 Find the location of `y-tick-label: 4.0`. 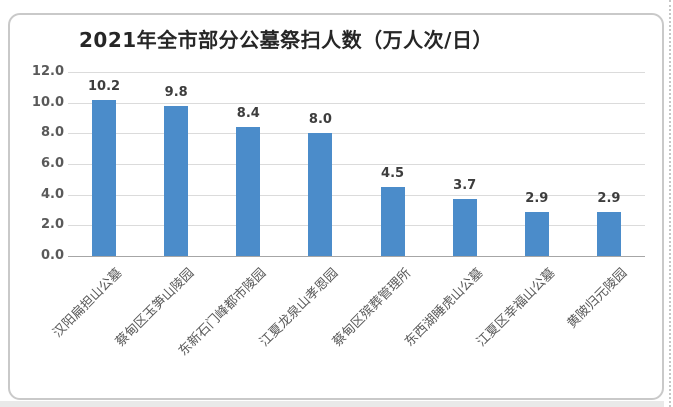

y-tick-label: 4.0 is located at coordinates (52, 194).